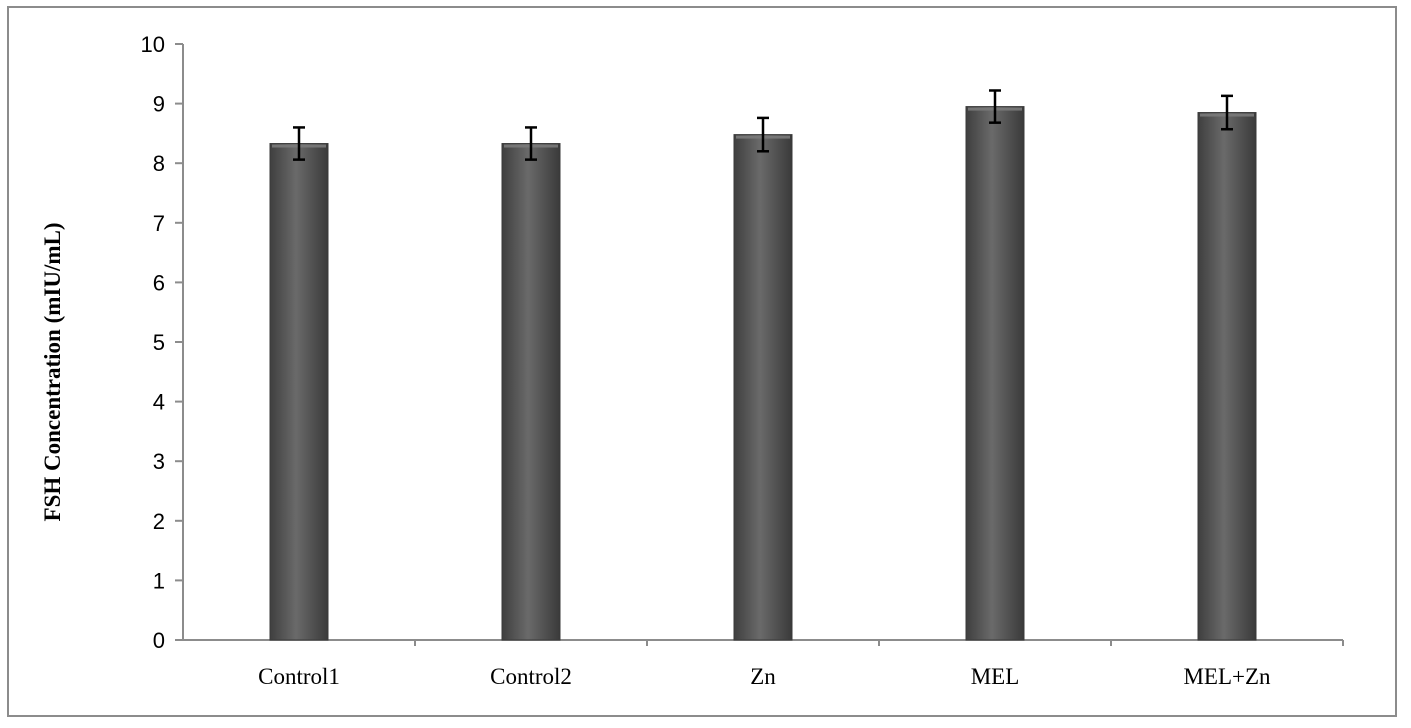 Image resolution: width=1411 pixels, height=728 pixels. What do you see at coordinates (159, 402) in the screenshot?
I see `y-tick-label: 4` at bounding box center [159, 402].